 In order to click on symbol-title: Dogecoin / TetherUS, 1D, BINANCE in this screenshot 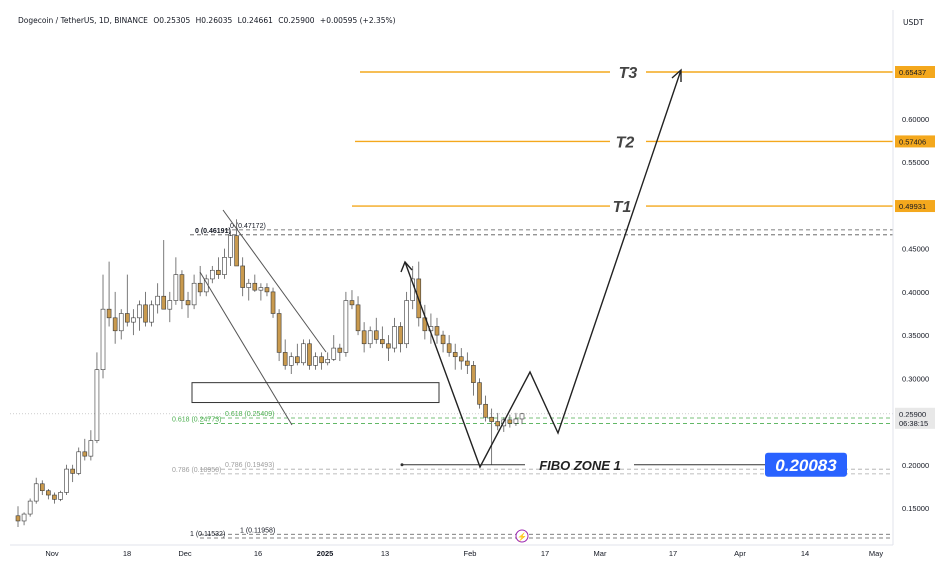, I will do `click(83, 20)`.